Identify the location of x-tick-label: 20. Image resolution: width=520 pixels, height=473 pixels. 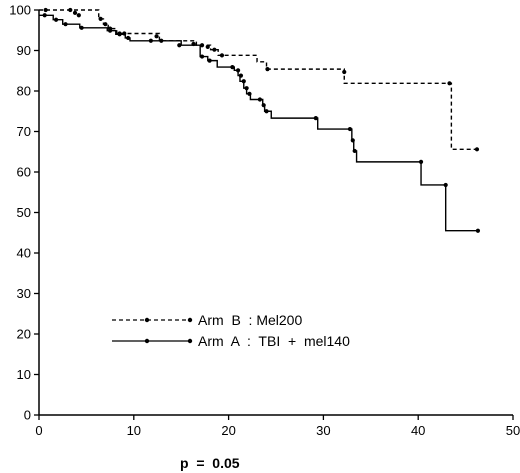
(228, 430).